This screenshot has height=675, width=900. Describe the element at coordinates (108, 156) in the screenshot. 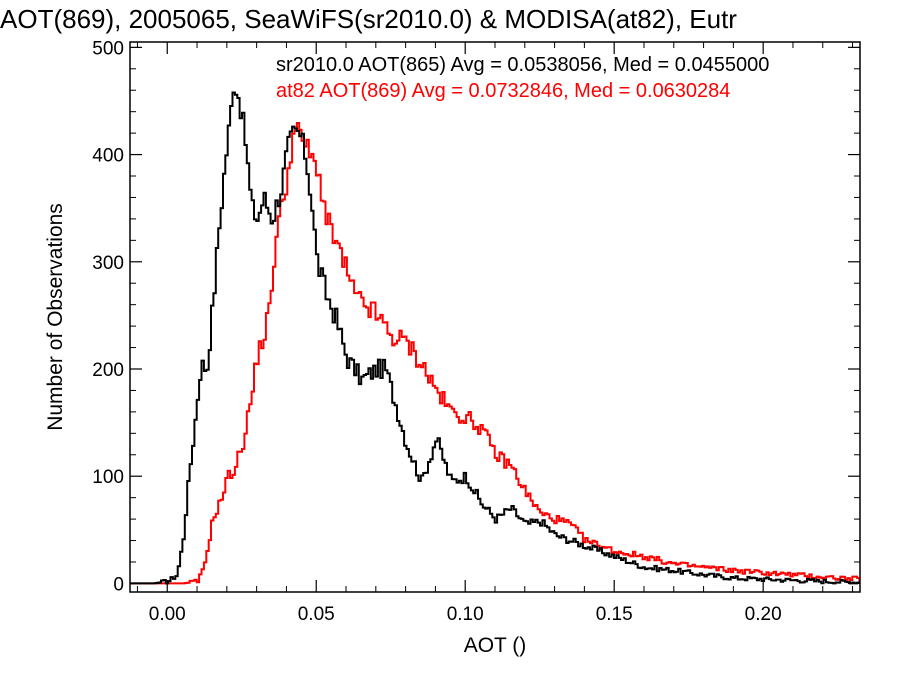

I see `y-tick-label: 400` at that location.